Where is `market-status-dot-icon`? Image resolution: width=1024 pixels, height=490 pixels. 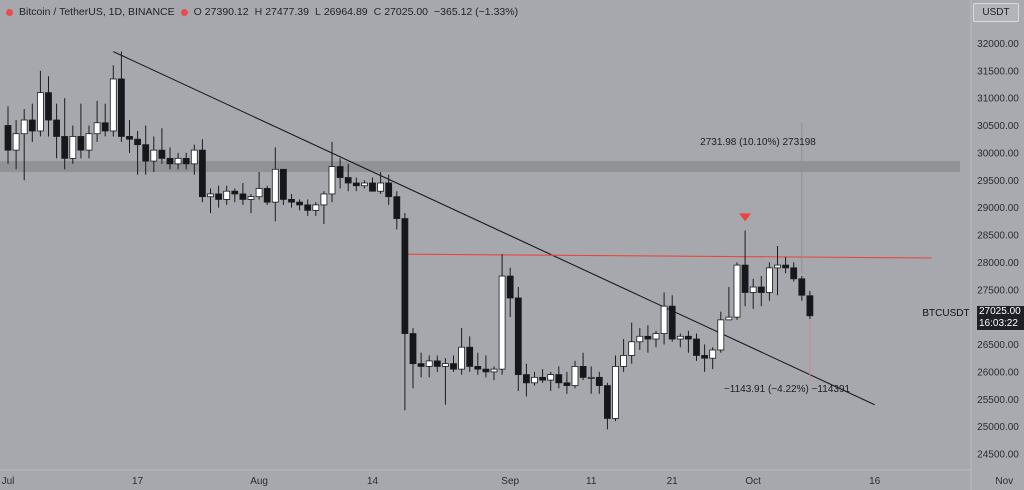 market-status-dot-icon is located at coordinates (9, 12).